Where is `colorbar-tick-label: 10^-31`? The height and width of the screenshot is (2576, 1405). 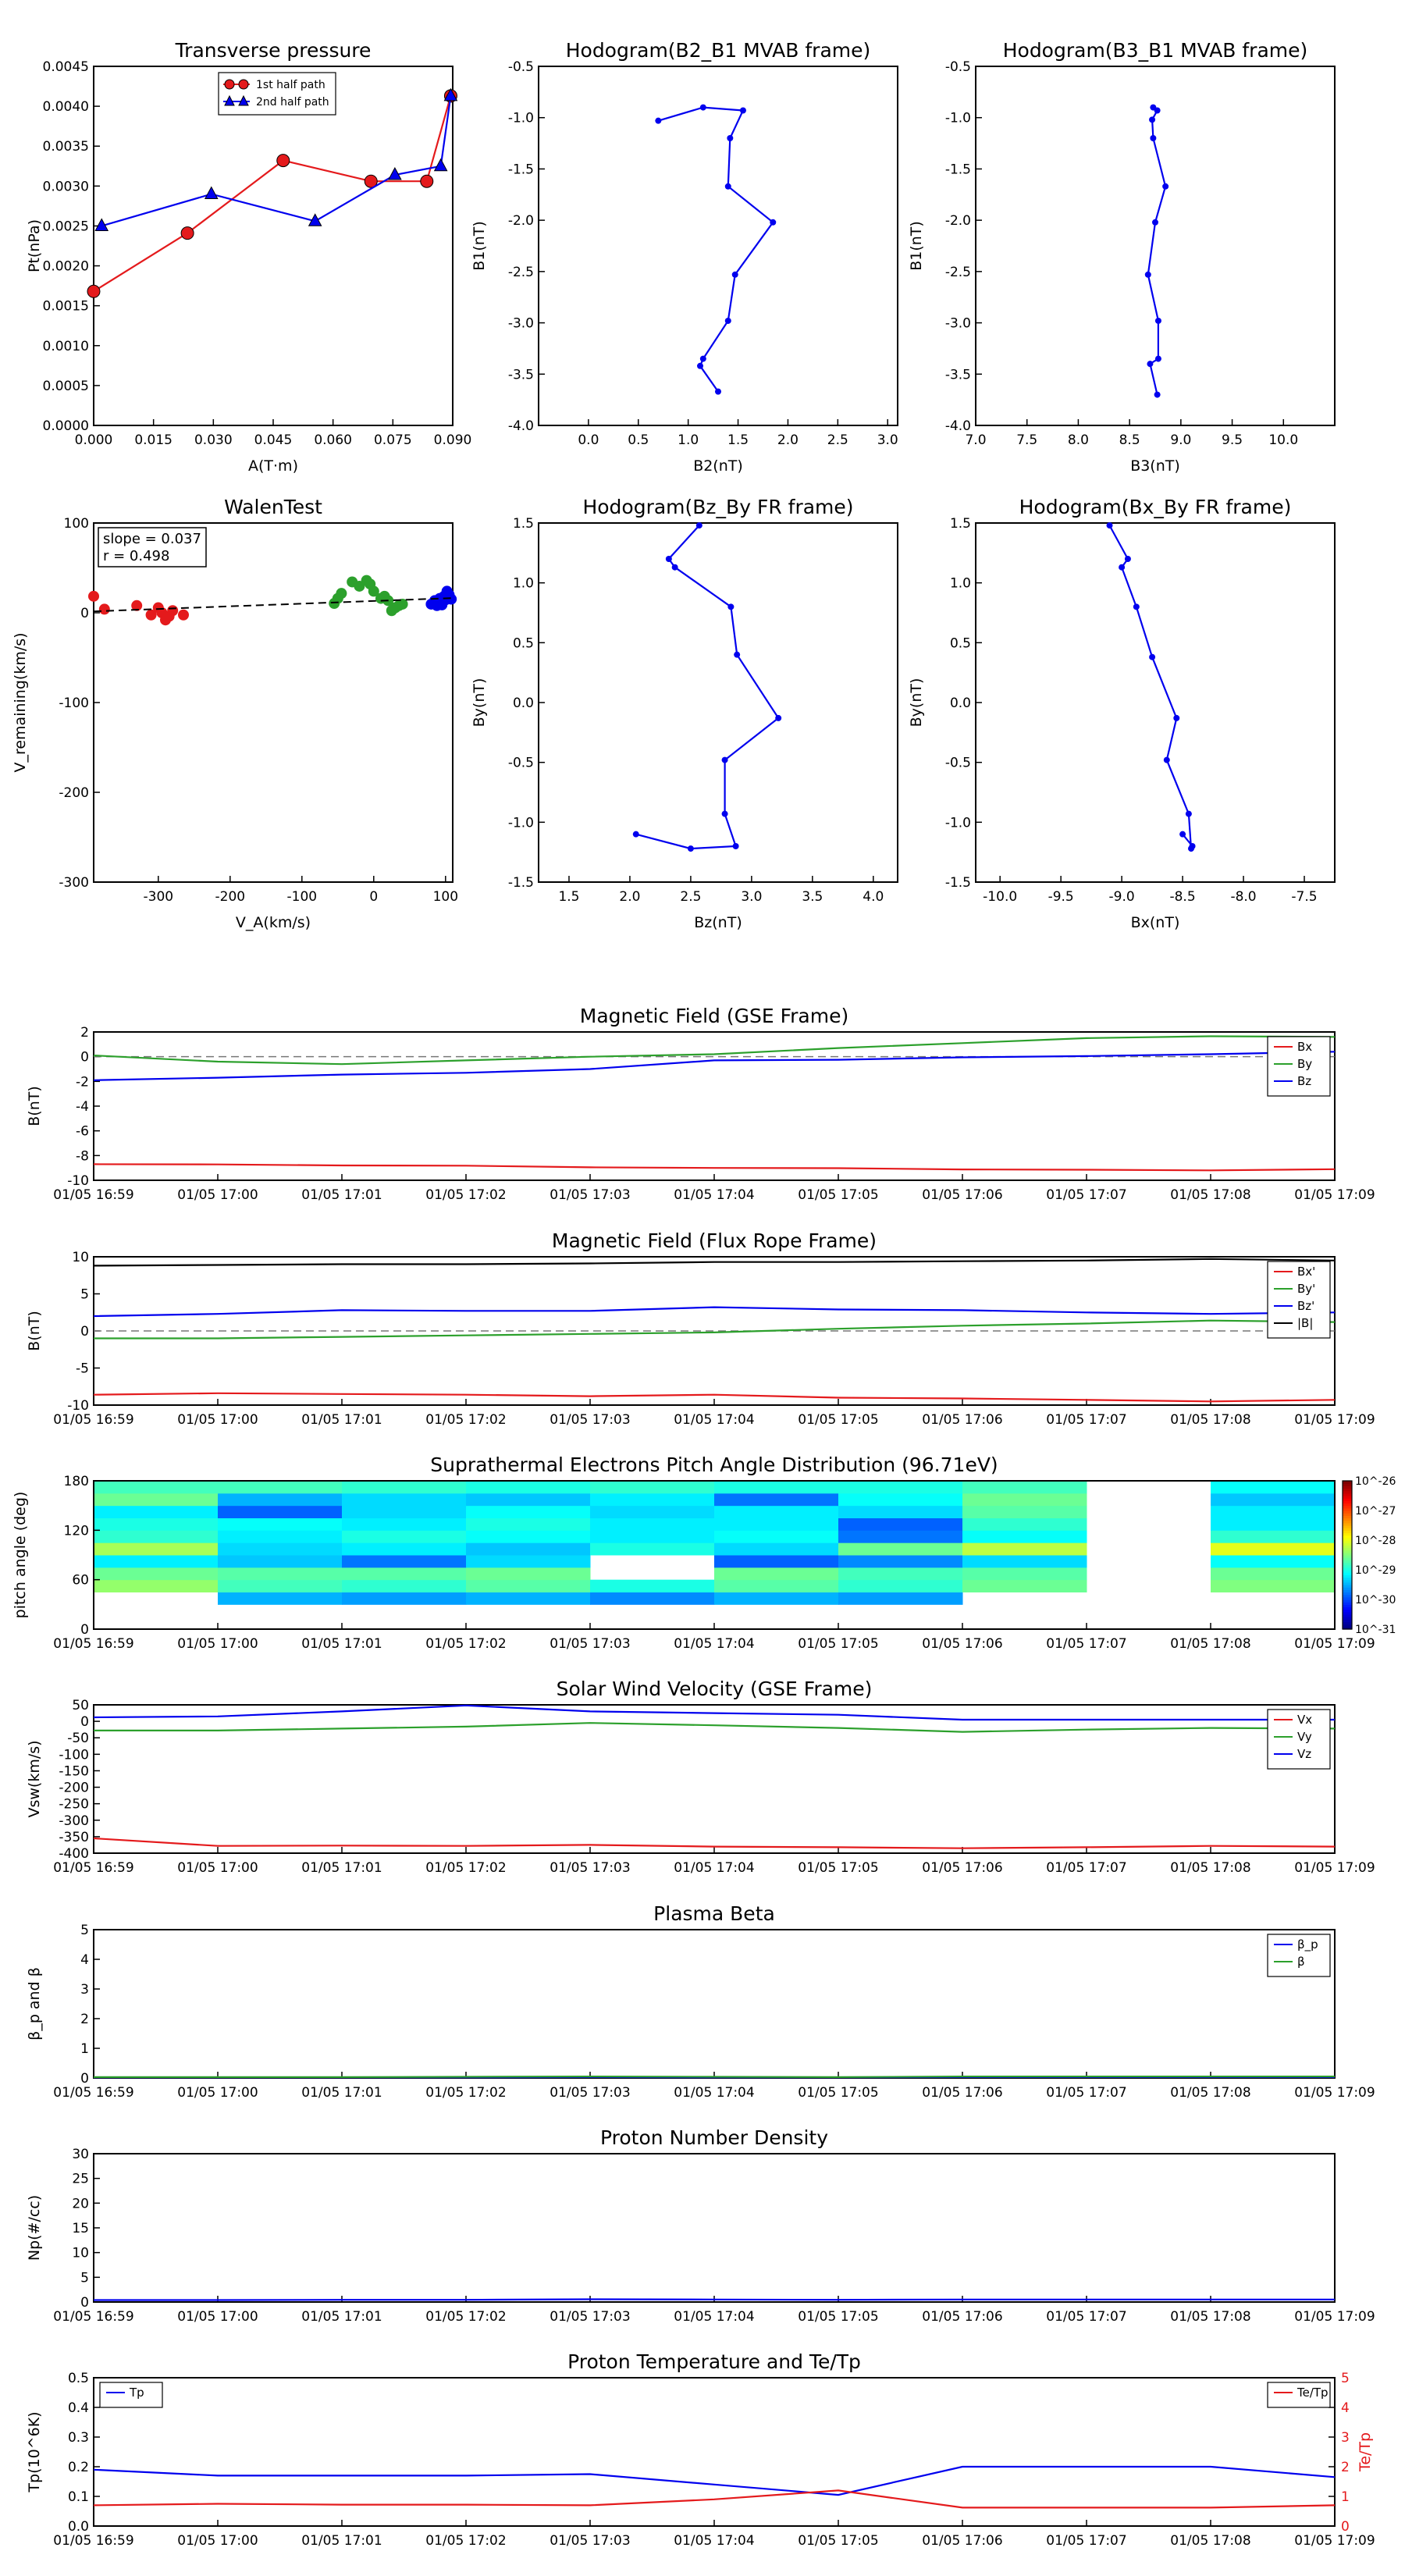 colorbar-tick-label: 10^-31 is located at coordinates (1375, 1630).